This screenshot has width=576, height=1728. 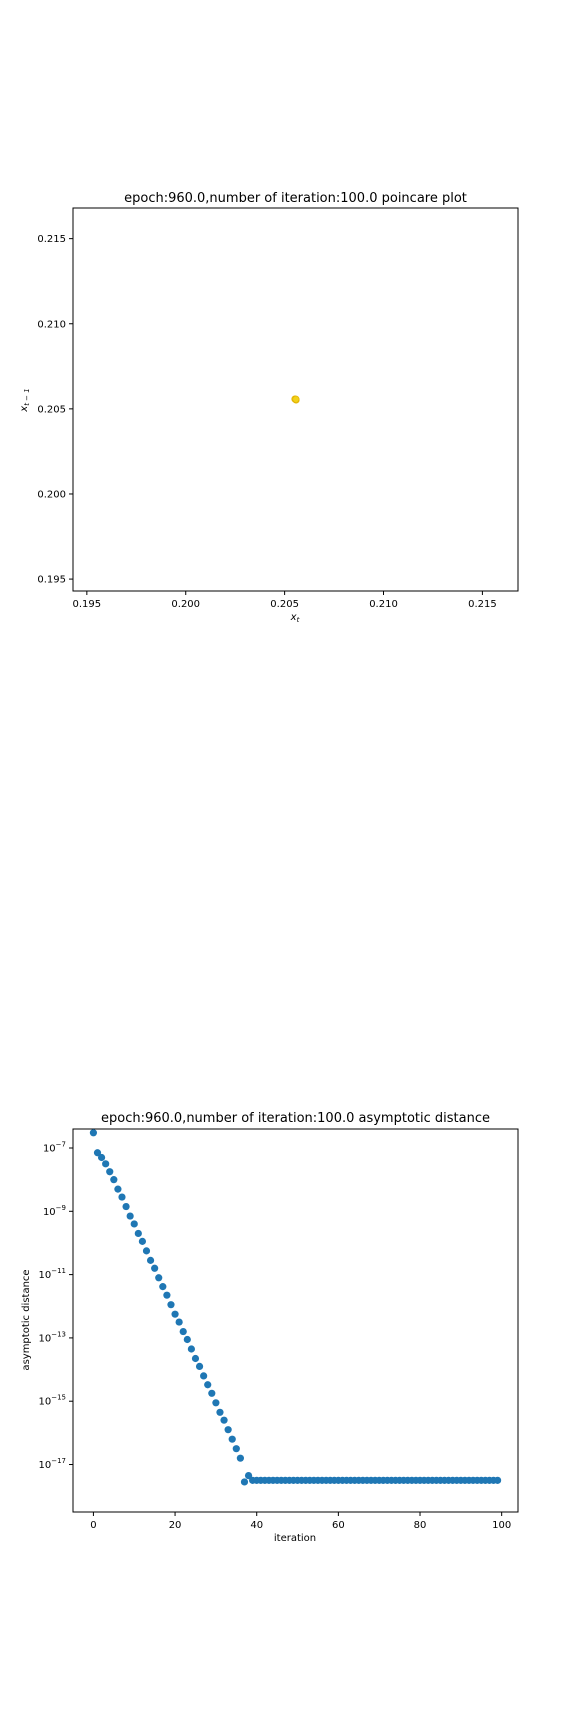 What do you see at coordinates (185, 604) in the screenshot?
I see `x-tick-label: 0.200` at bounding box center [185, 604].